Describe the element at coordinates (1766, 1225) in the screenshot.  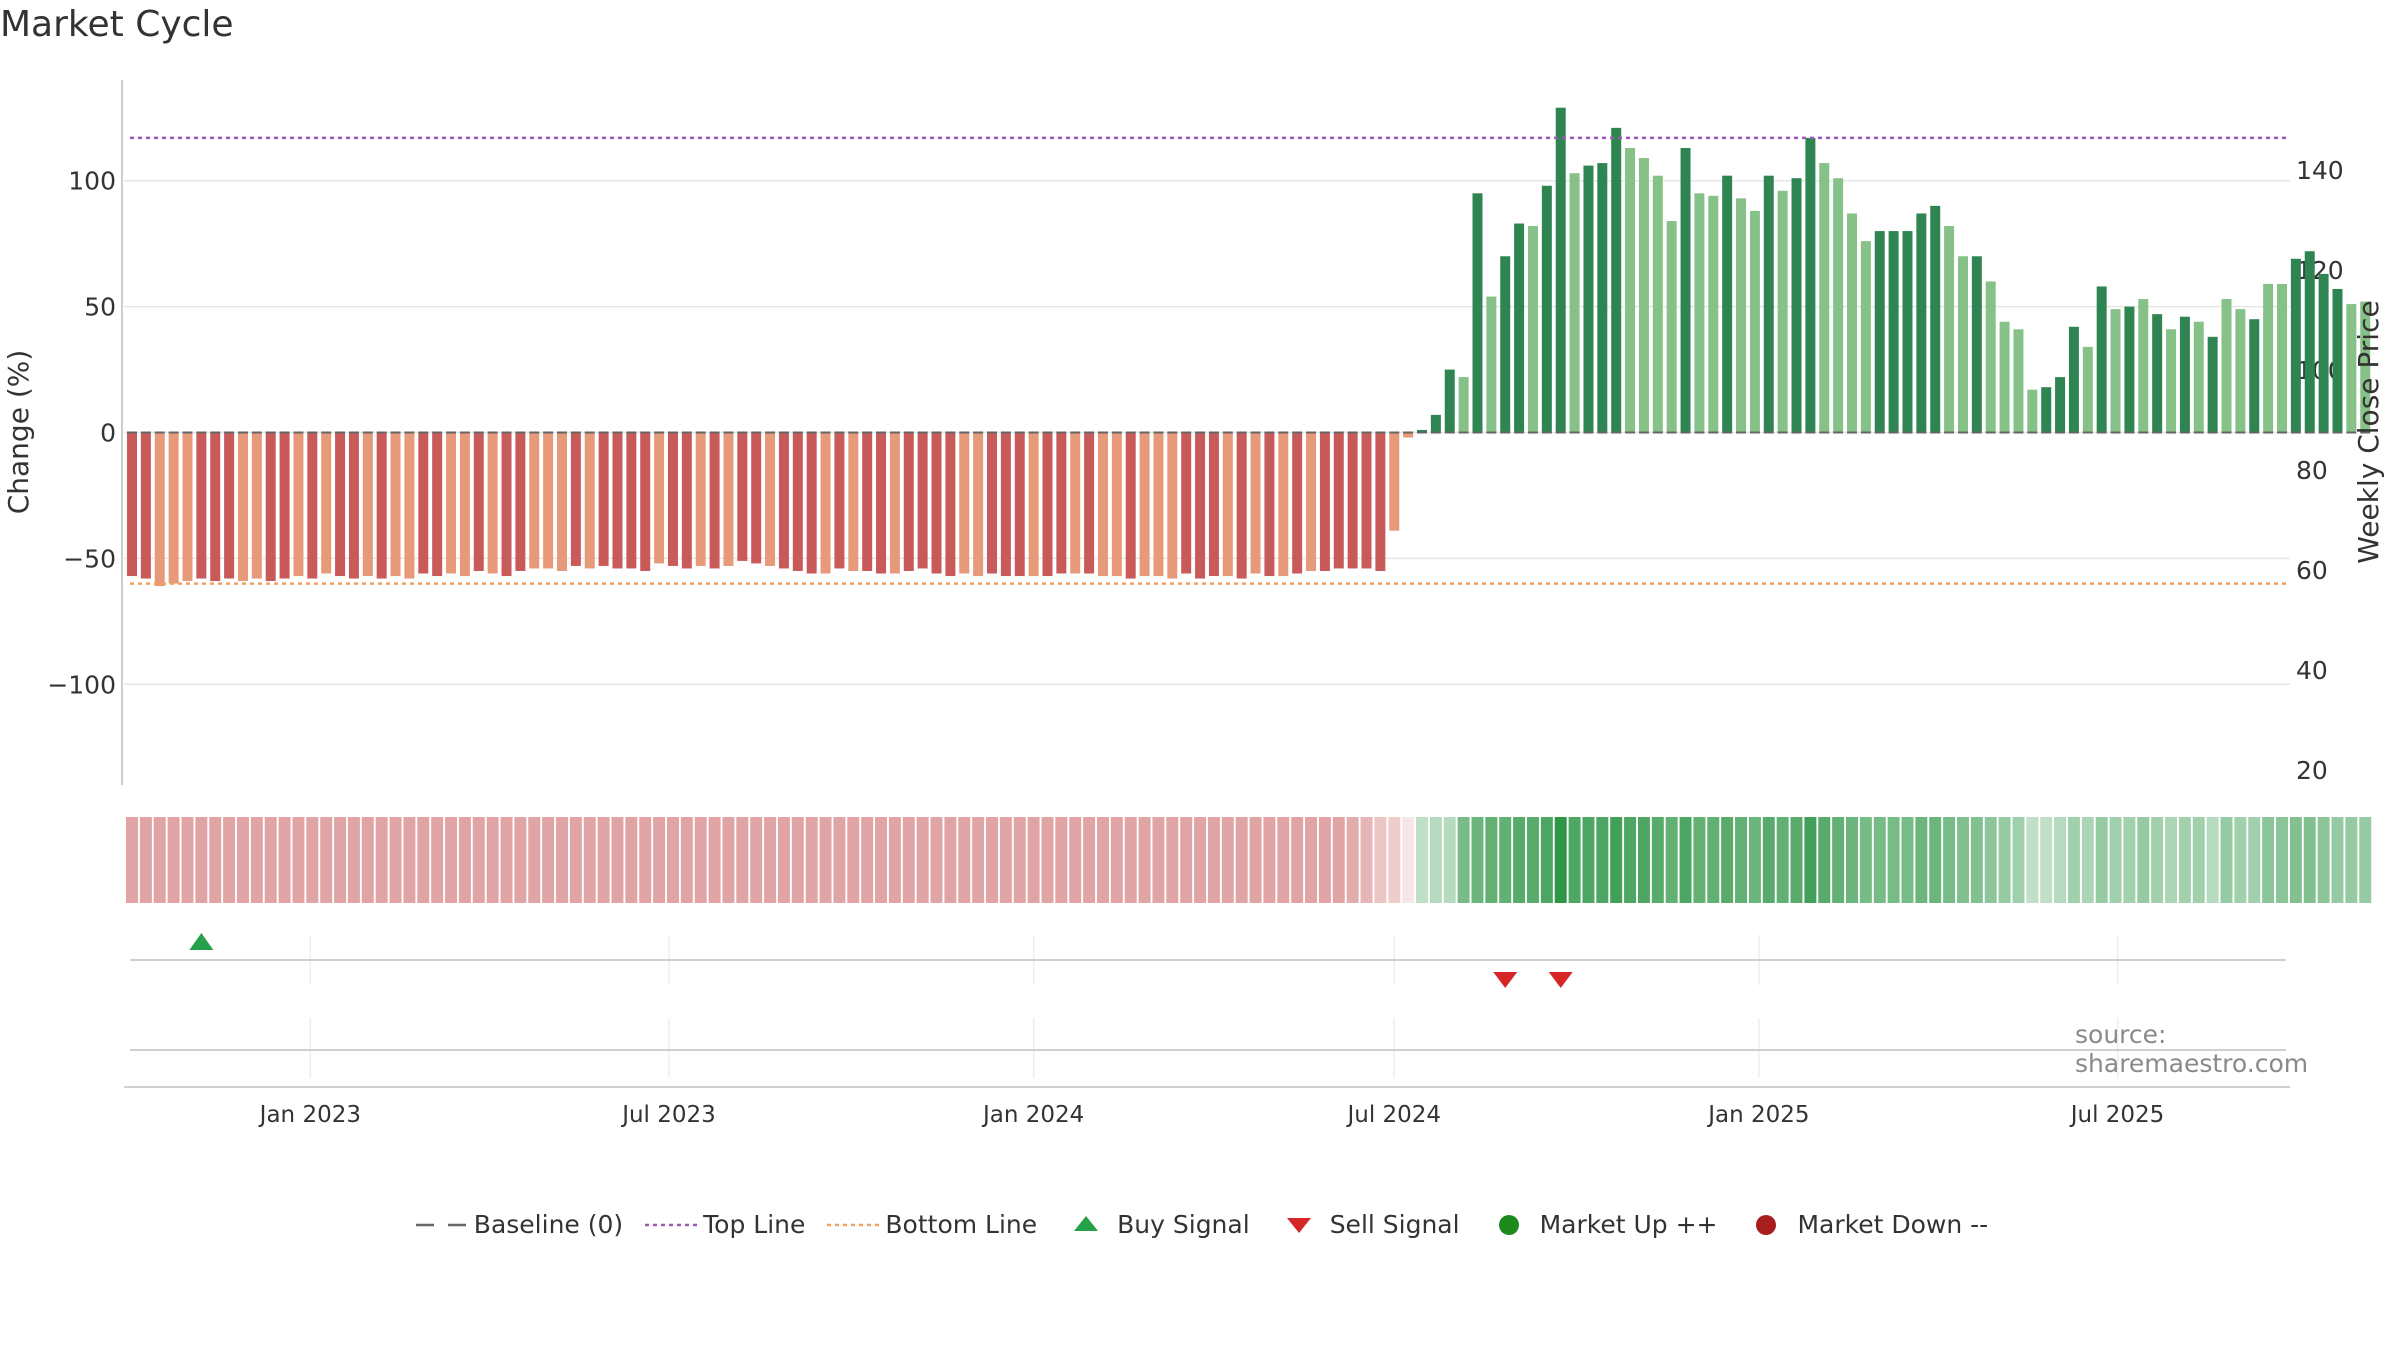
I see `legend-dot-icon` at that location.